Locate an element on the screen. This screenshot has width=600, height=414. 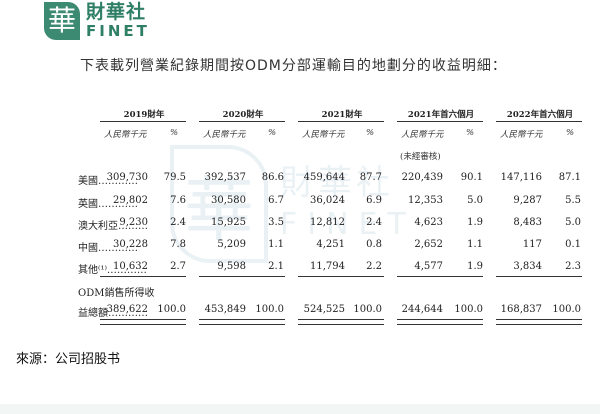
table-cell: 147,116 is located at coordinates (521, 177).